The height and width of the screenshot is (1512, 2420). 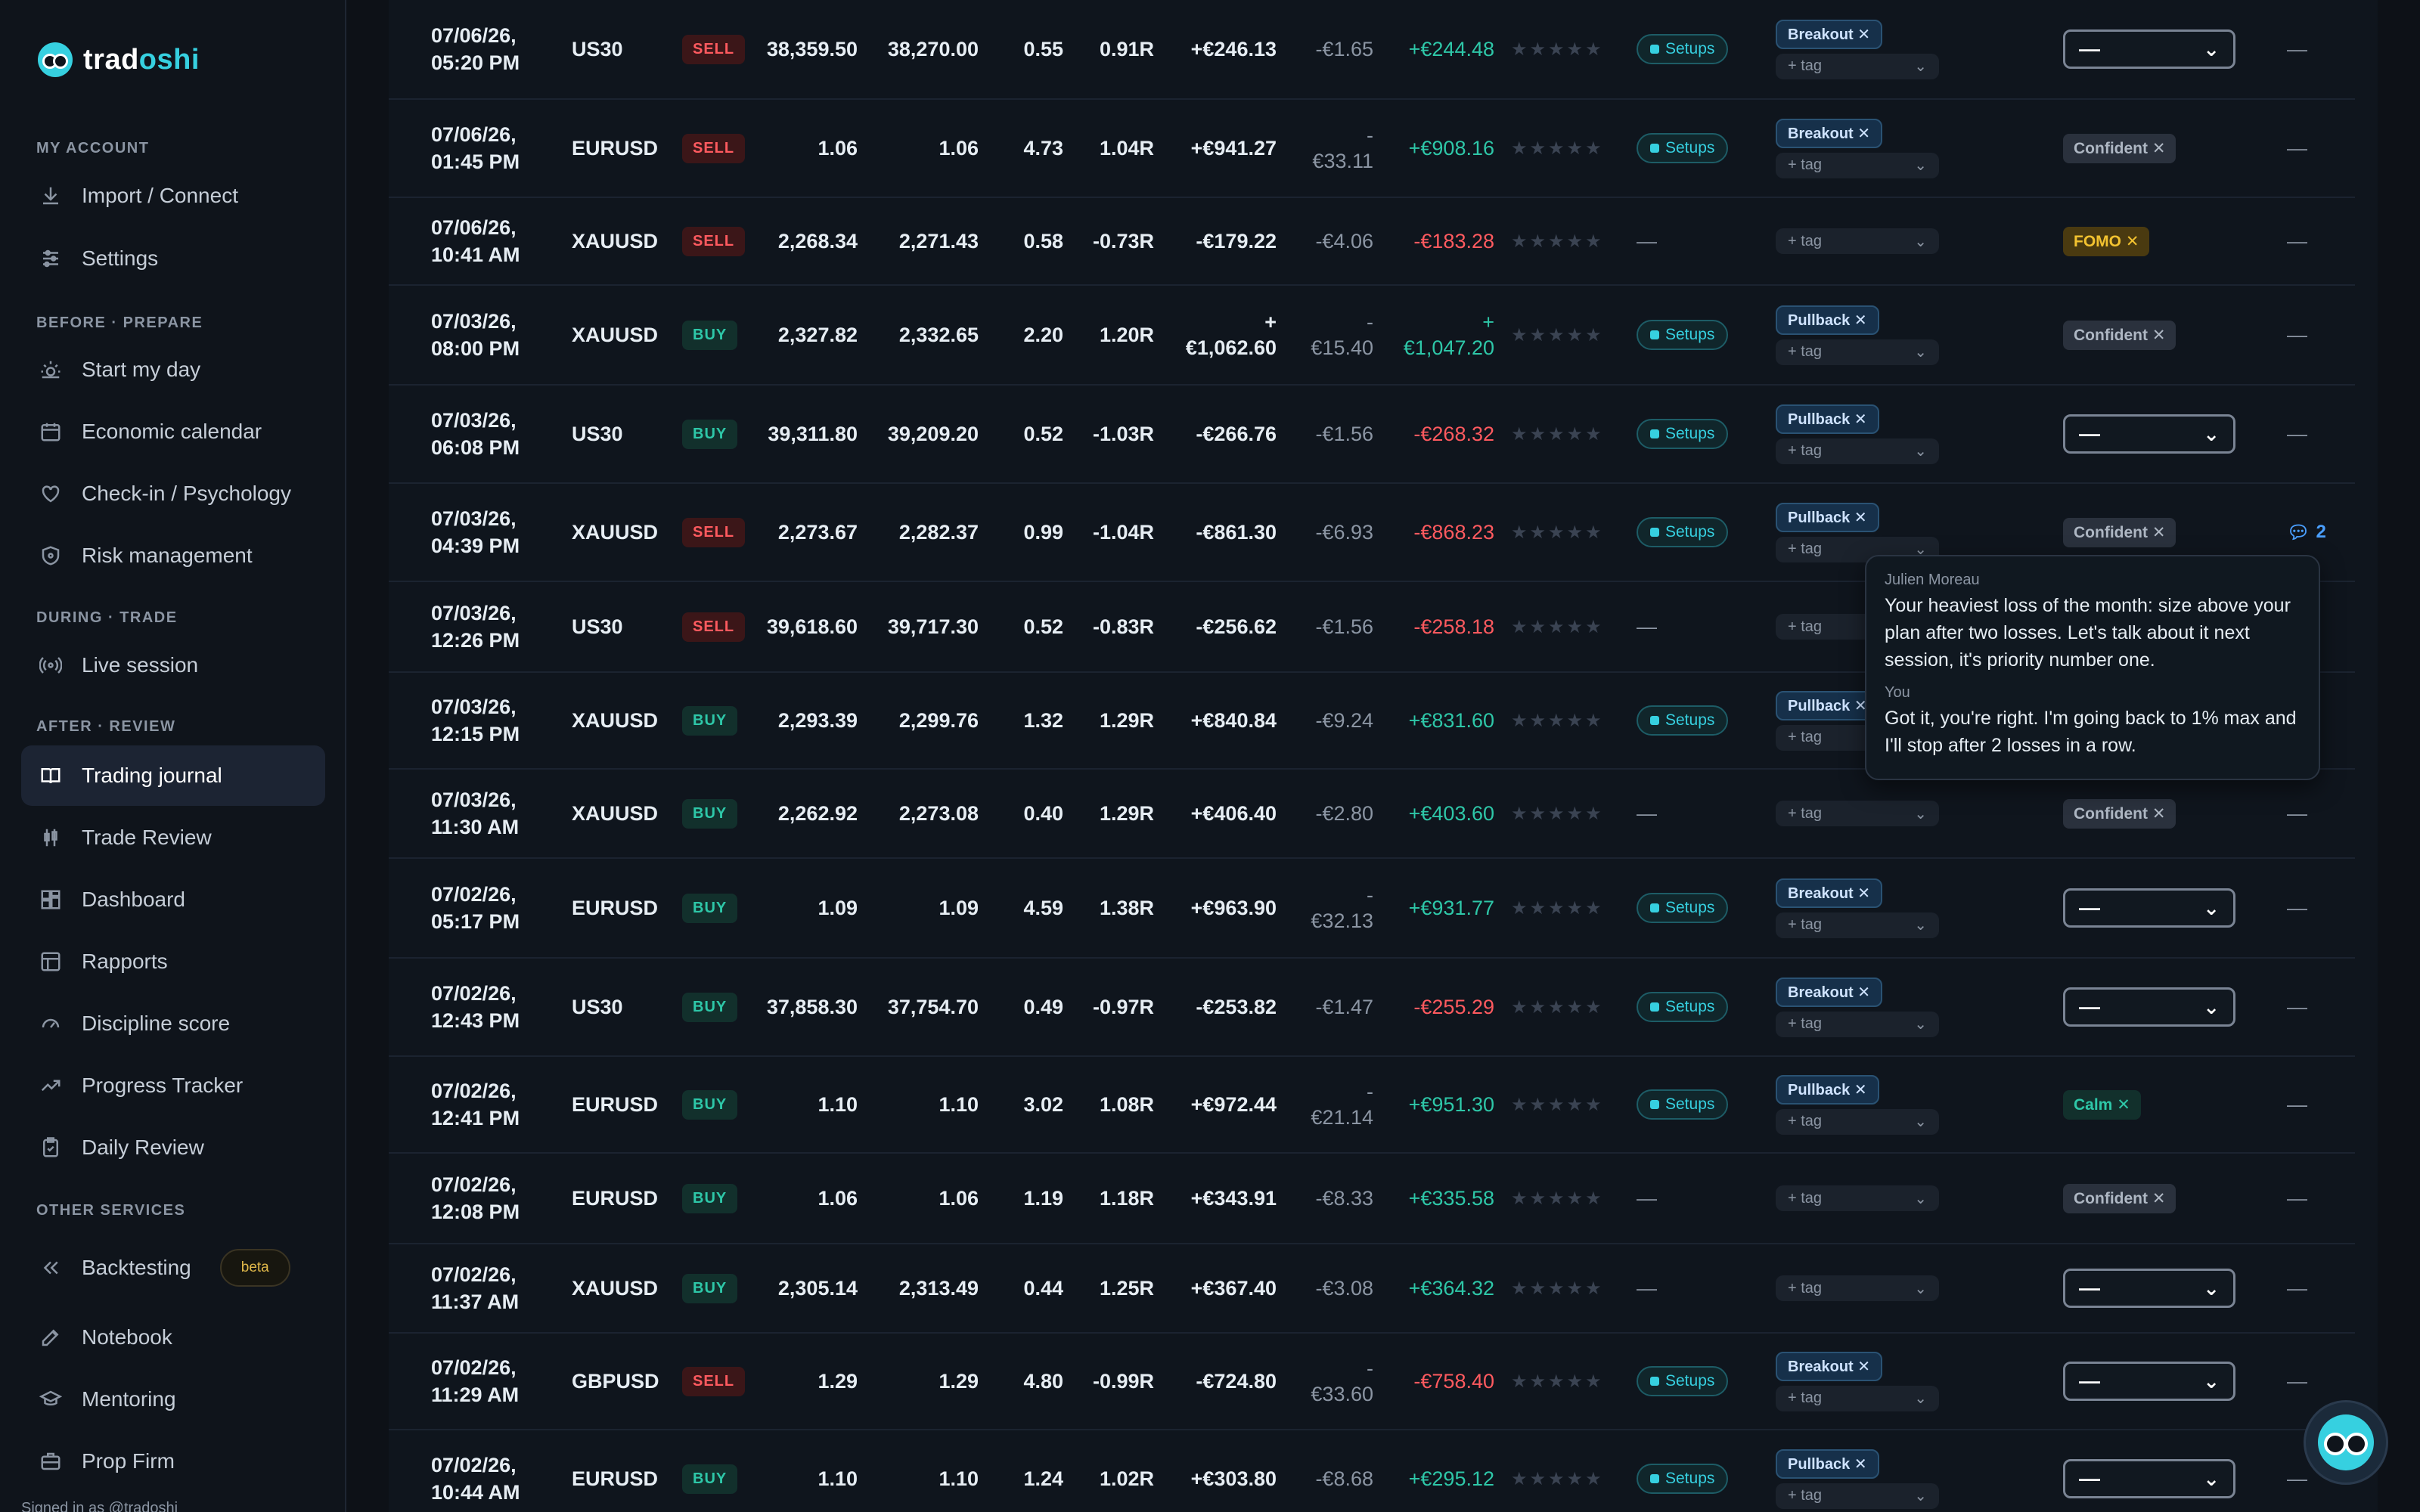 What do you see at coordinates (2102, 1104) in the screenshot?
I see `emotion-chip: Calm ✕` at bounding box center [2102, 1104].